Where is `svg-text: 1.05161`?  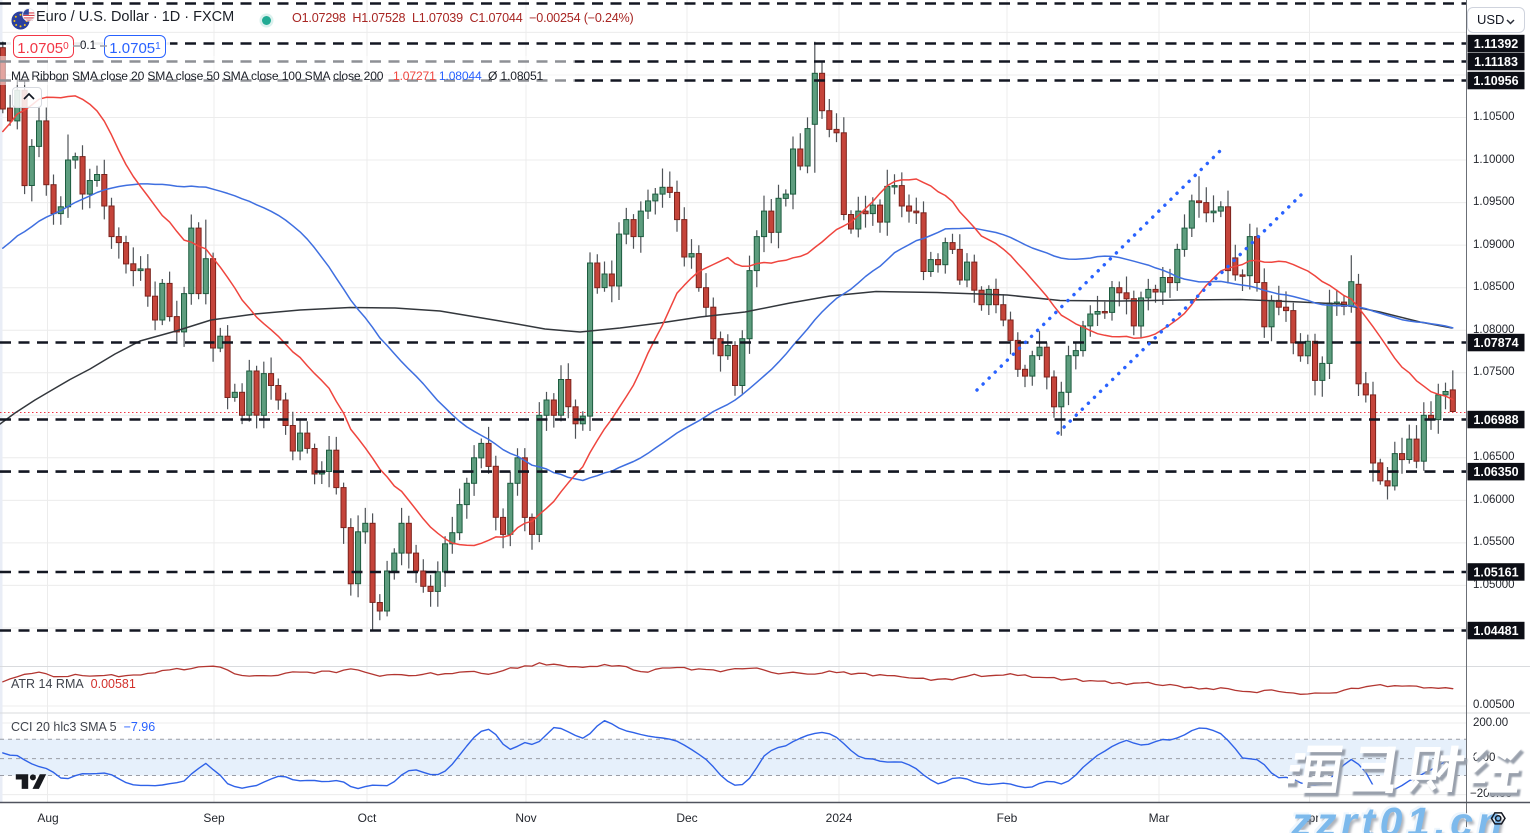 svg-text: 1.05161 is located at coordinates (1495, 572).